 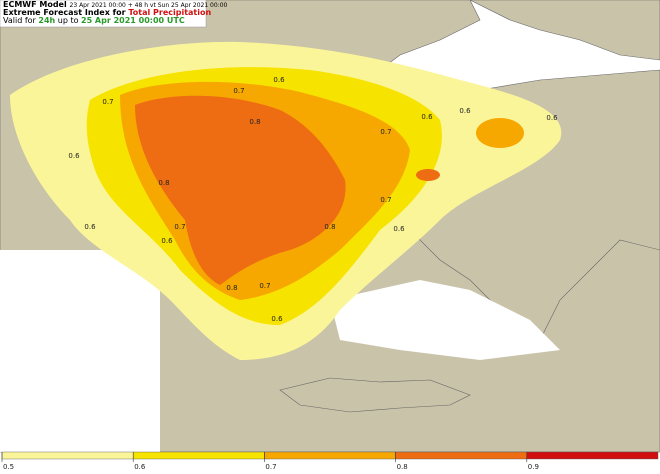 I want to click on header-box, so click(x=103, y=14).